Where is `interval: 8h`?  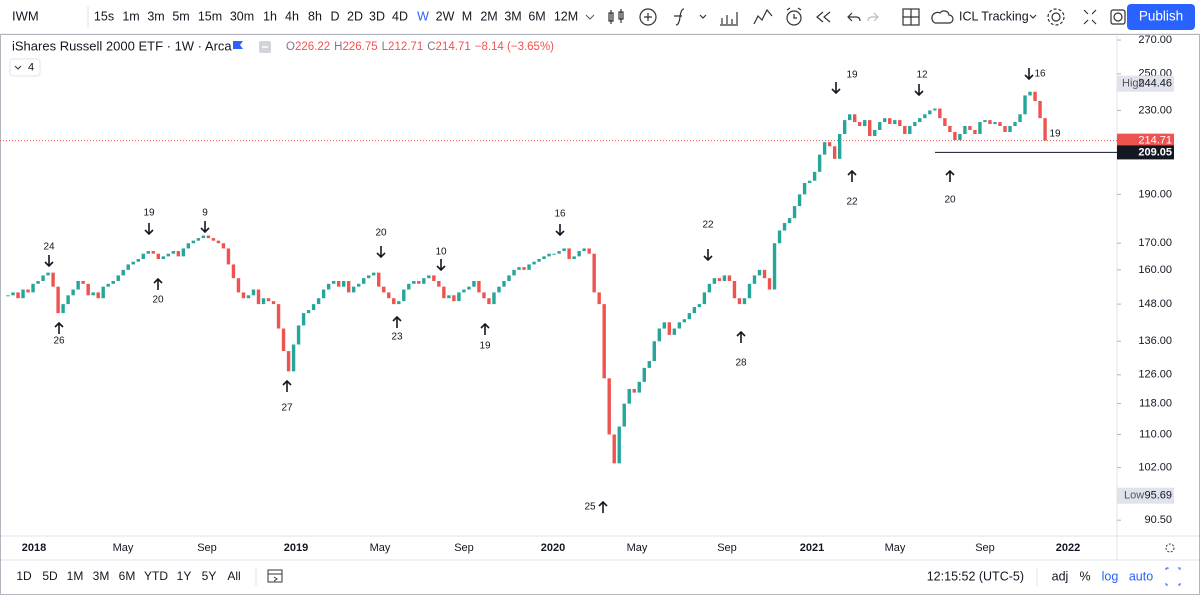 interval: 8h is located at coordinates (315, 16).